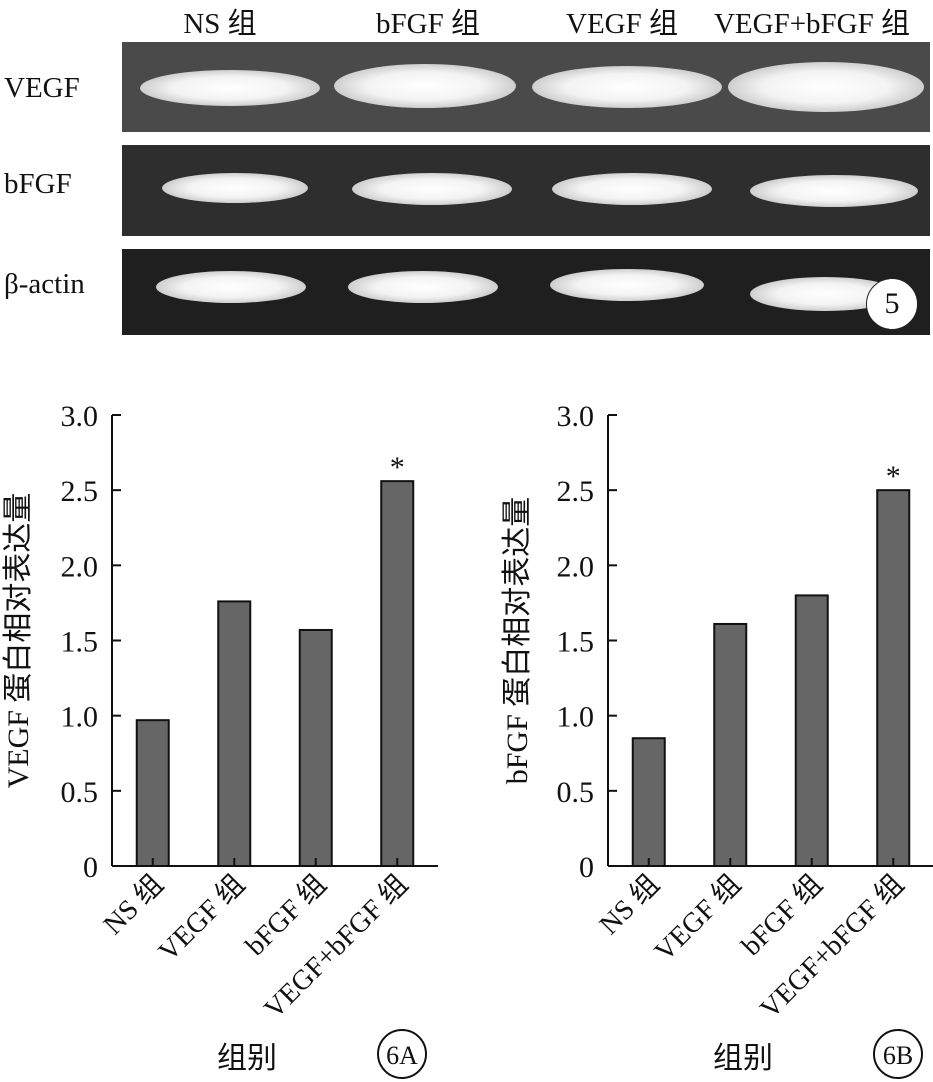  Describe the element at coordinates (526, 190) in the screenshot. I see `gel-strip-bfgf` at that location.